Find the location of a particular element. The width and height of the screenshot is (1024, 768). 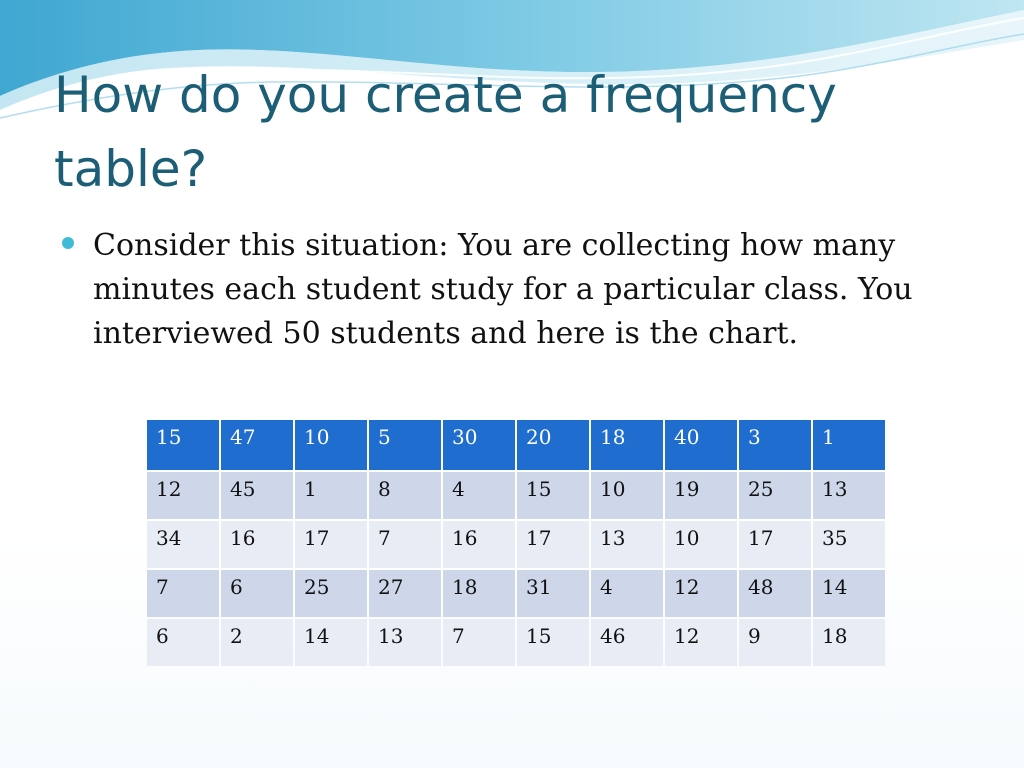

bullet-dot-icon is located at coordinates (68, 243).